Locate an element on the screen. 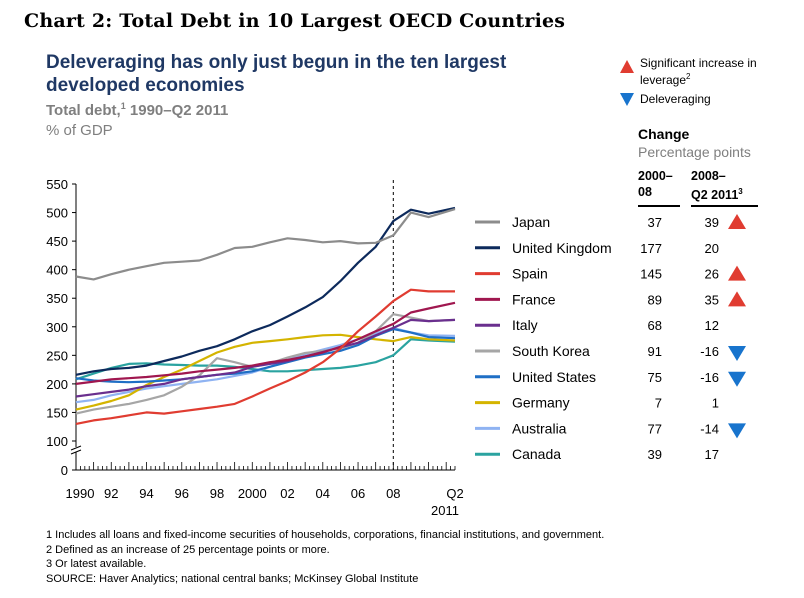 This screenshot has height=598, width=804. legend-label-united-kingdom: United Kingdom is located at coordinates (562, 248).